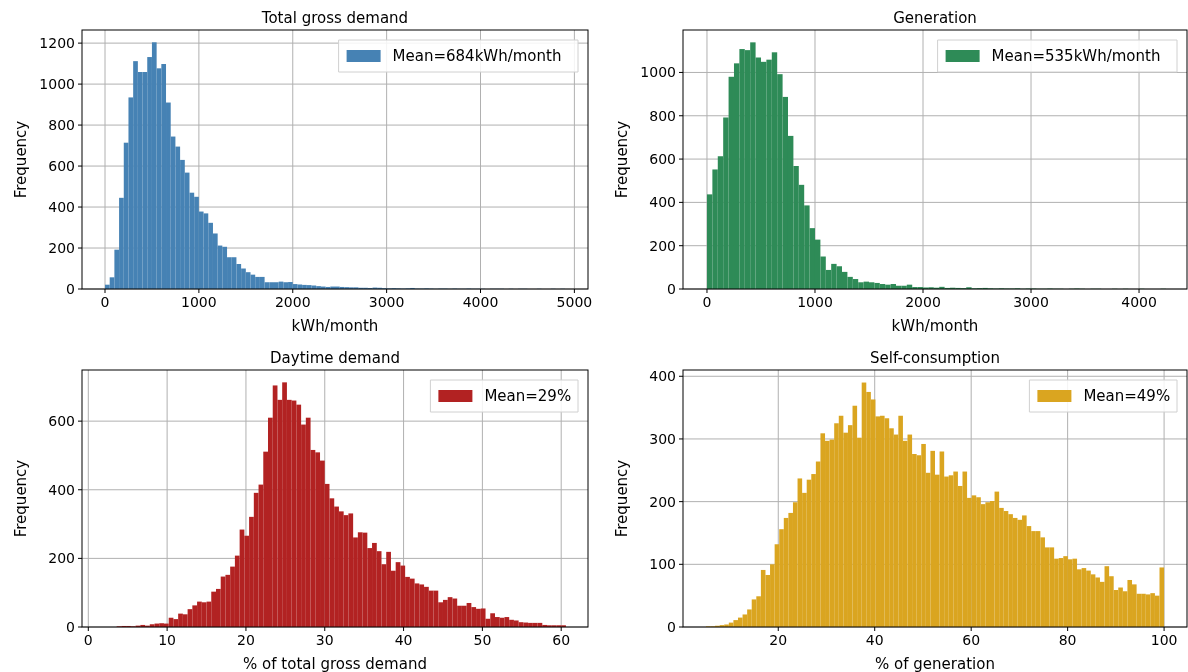 This screenshot has height=672, width=1188. I want to click on legend-label: Mean=684kWh/month, so click(477, 56).